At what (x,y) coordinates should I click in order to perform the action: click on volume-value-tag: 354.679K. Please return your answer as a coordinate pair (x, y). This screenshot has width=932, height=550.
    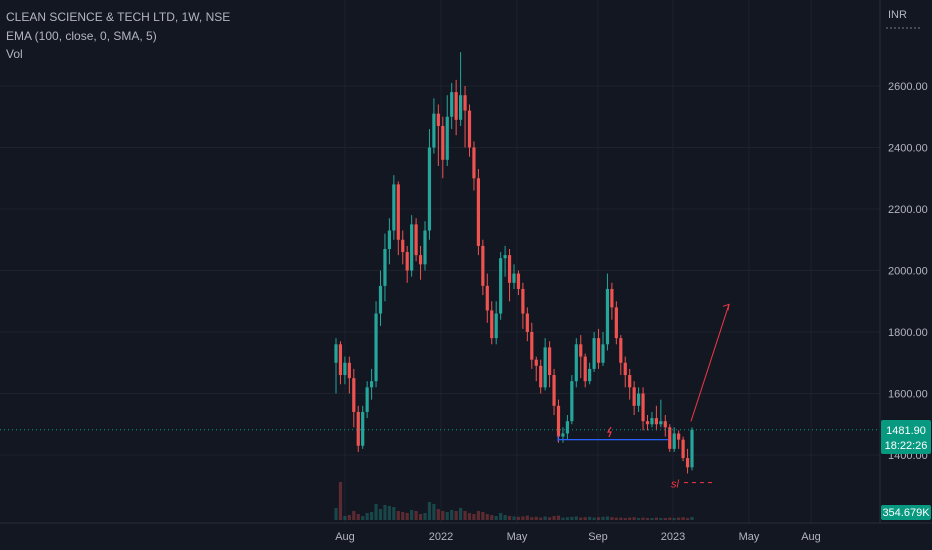
    Looking at the image, I should click on (906, 512).